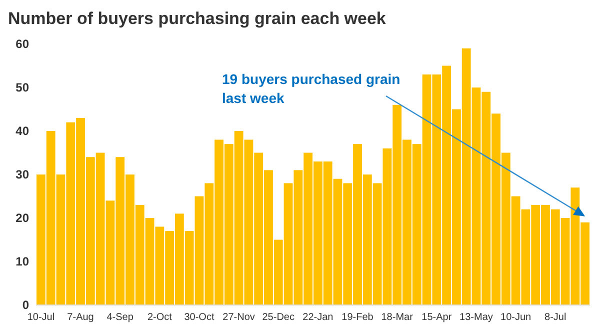  I want to click on y-tick-label: 30, so click(23, 174).